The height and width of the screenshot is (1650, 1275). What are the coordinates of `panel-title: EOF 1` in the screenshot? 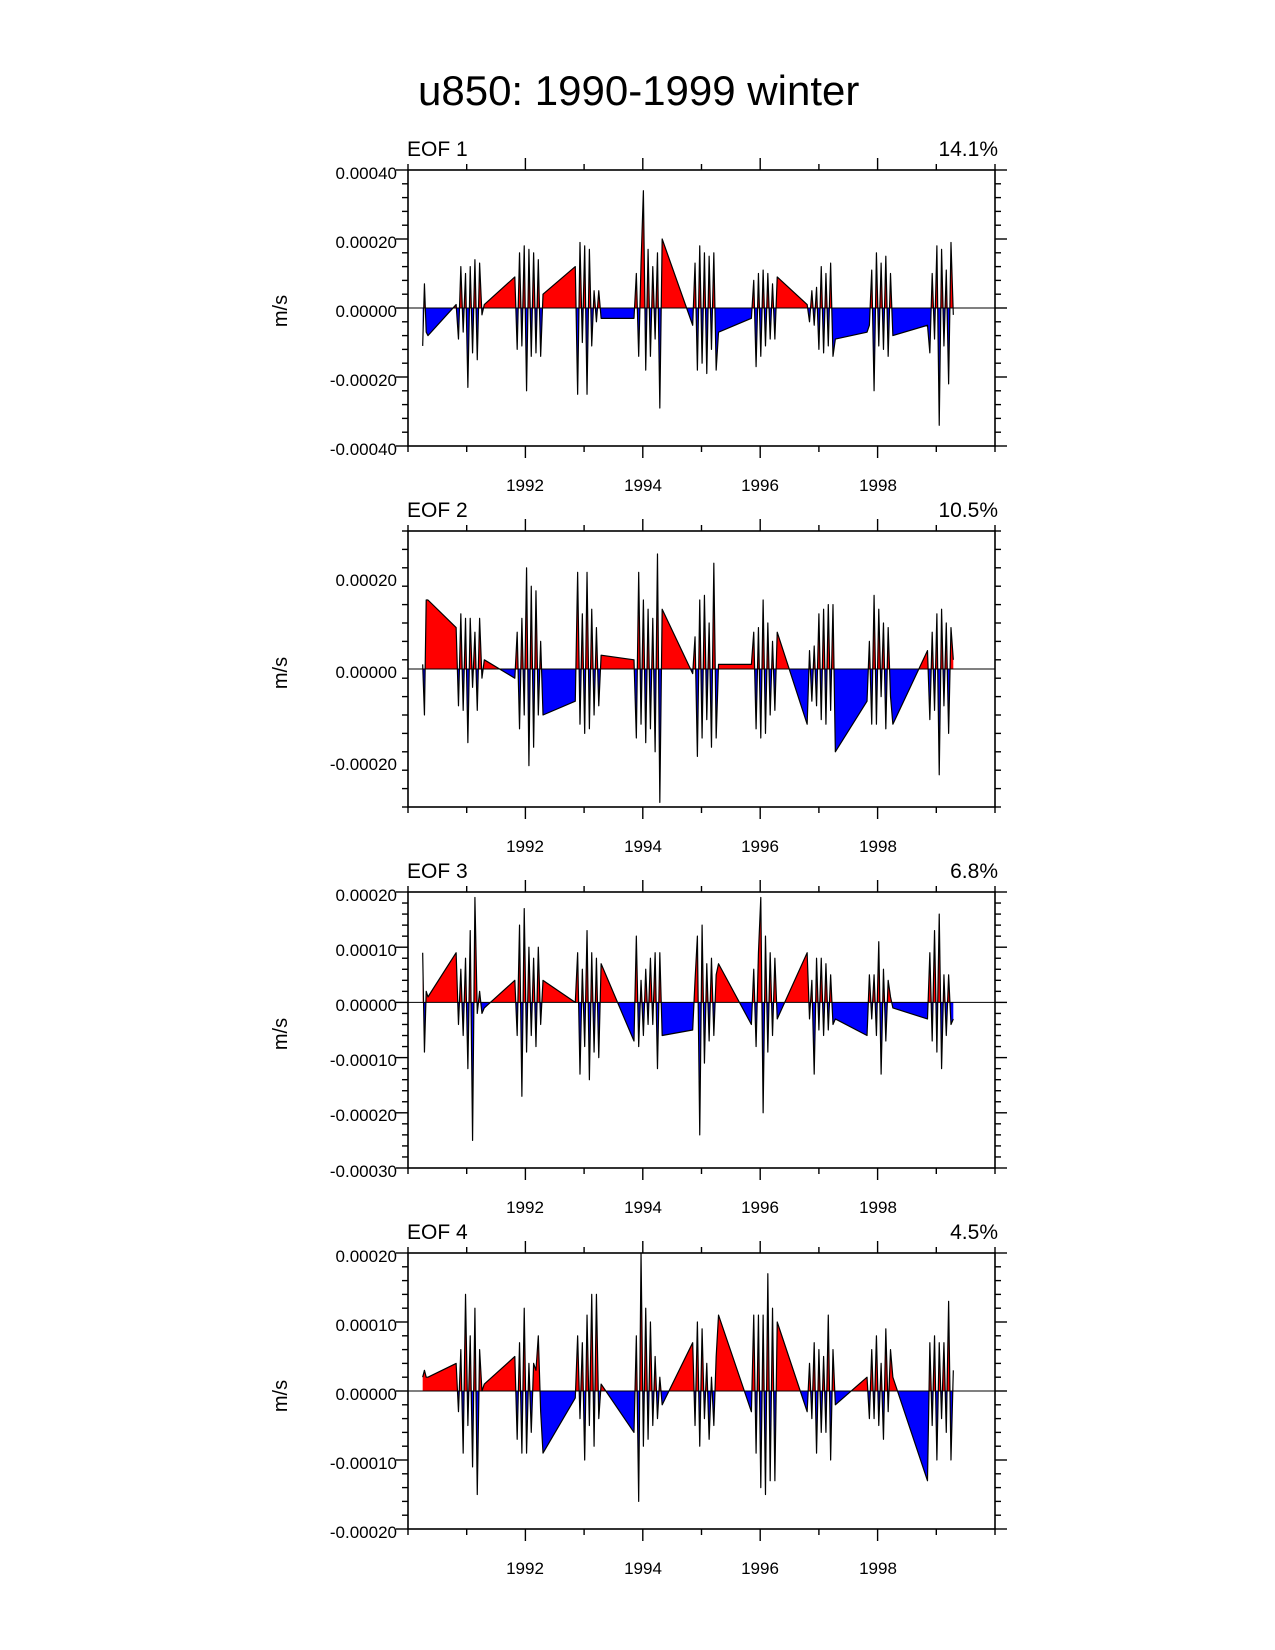 It's located at (437, 149).